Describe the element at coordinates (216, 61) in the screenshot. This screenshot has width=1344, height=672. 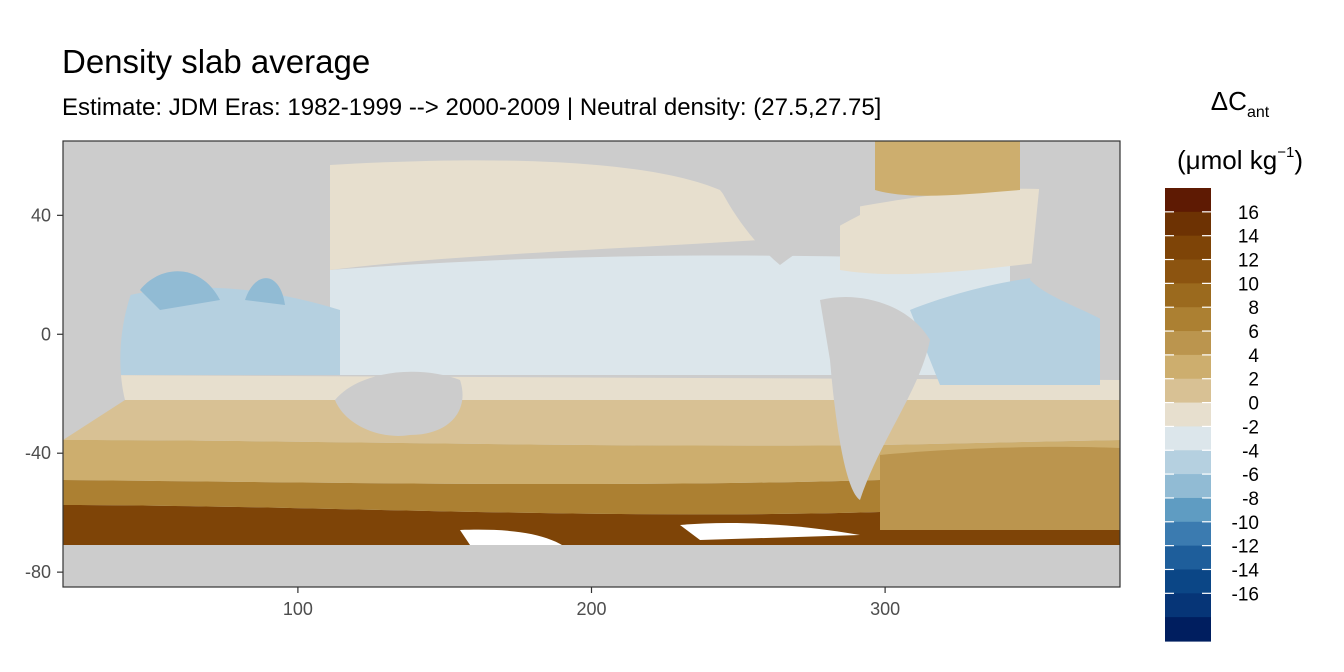
I see `chart-title: Density slab average` at that location.